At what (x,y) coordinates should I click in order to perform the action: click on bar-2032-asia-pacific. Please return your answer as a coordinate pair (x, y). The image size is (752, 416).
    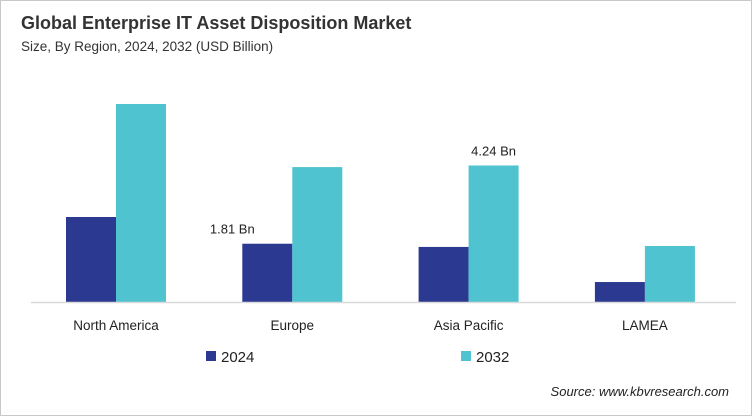
    Looking at the image, I should click on (493, 233).